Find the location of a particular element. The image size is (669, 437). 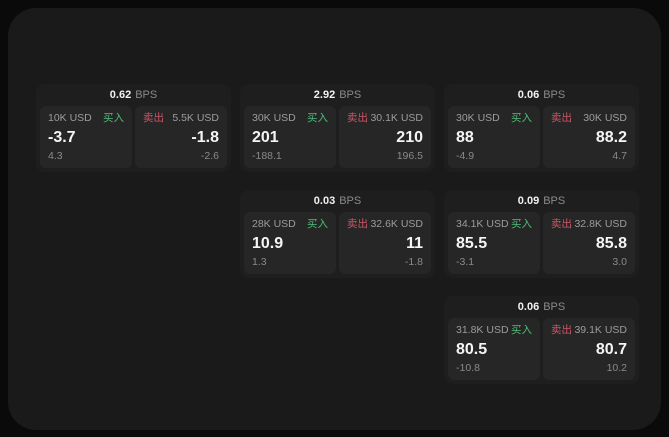

sell-sub-value: 10.2 is located at coordinates (616, 368).